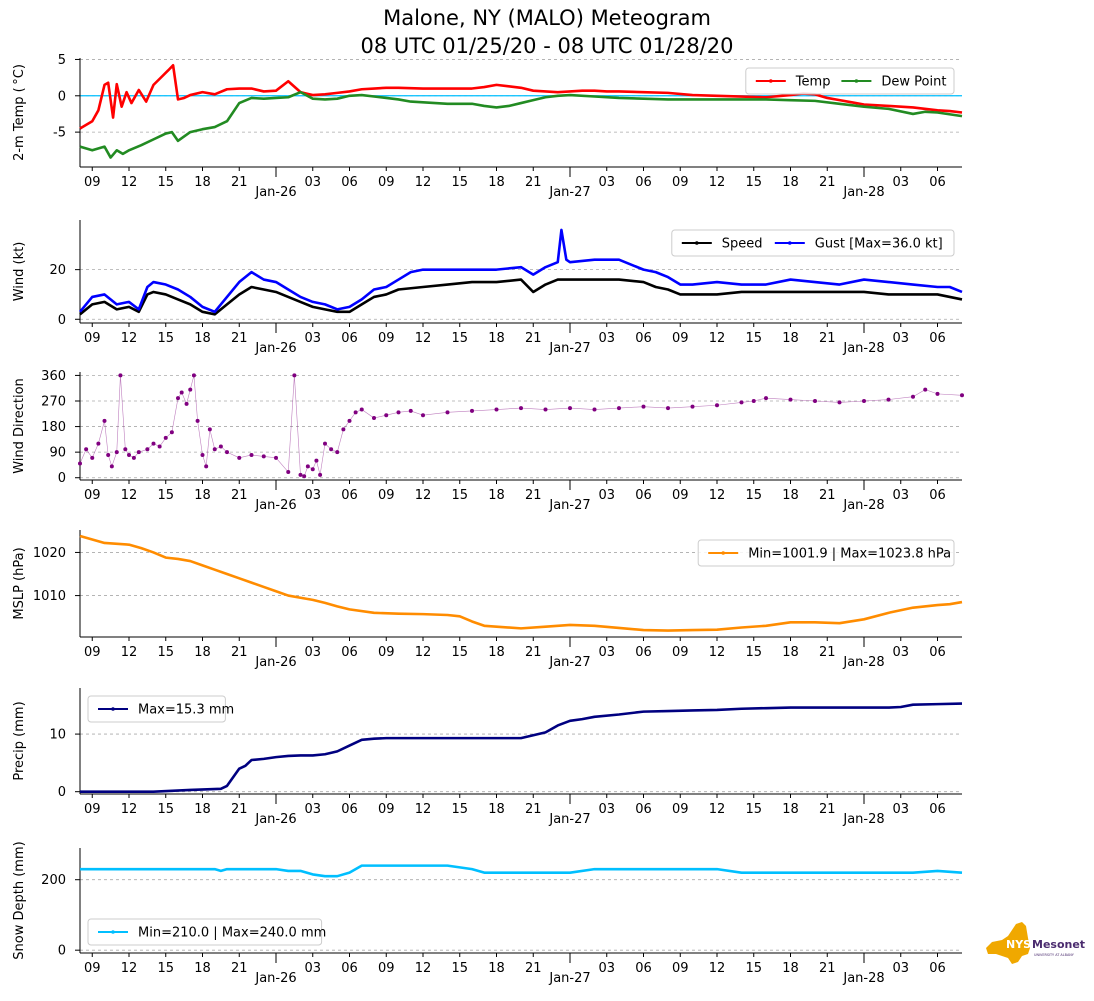  Describe the element at coordinates (863, 505) in the screenshot. I see `x-day-label: Jan-28` at that location.